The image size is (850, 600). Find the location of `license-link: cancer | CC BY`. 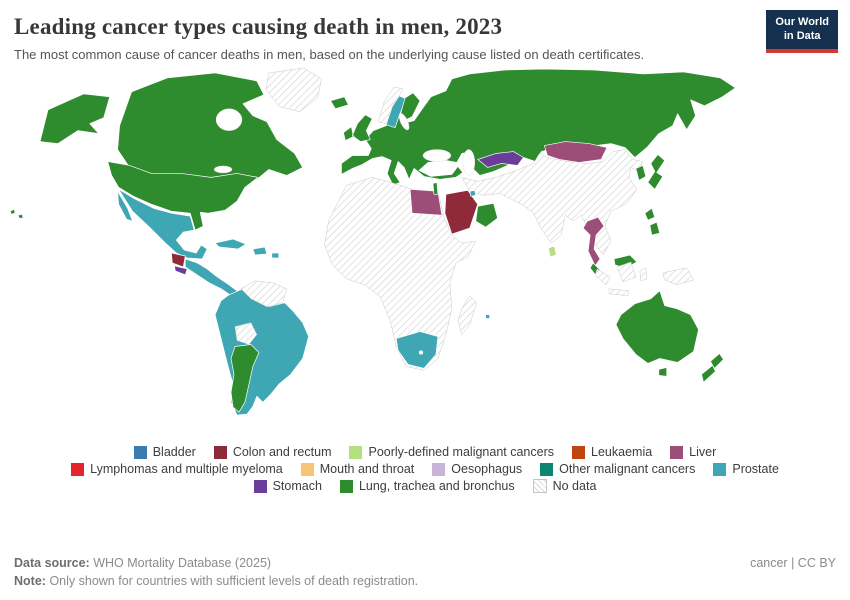

license-link: cancer | CC BY is located at coordinates (793, 563).